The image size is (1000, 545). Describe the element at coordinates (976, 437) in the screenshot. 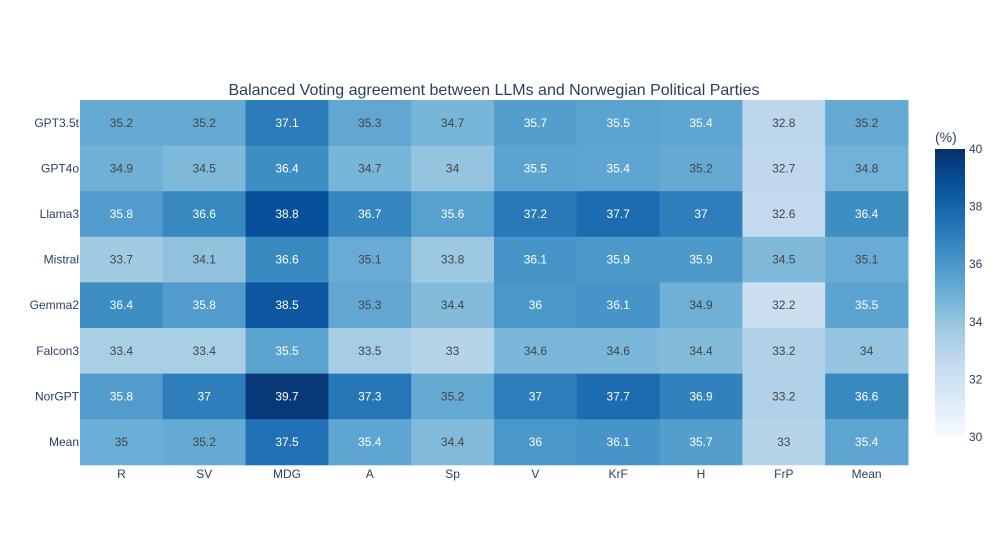

I see `colorbar-tick-label: 30` at that location.